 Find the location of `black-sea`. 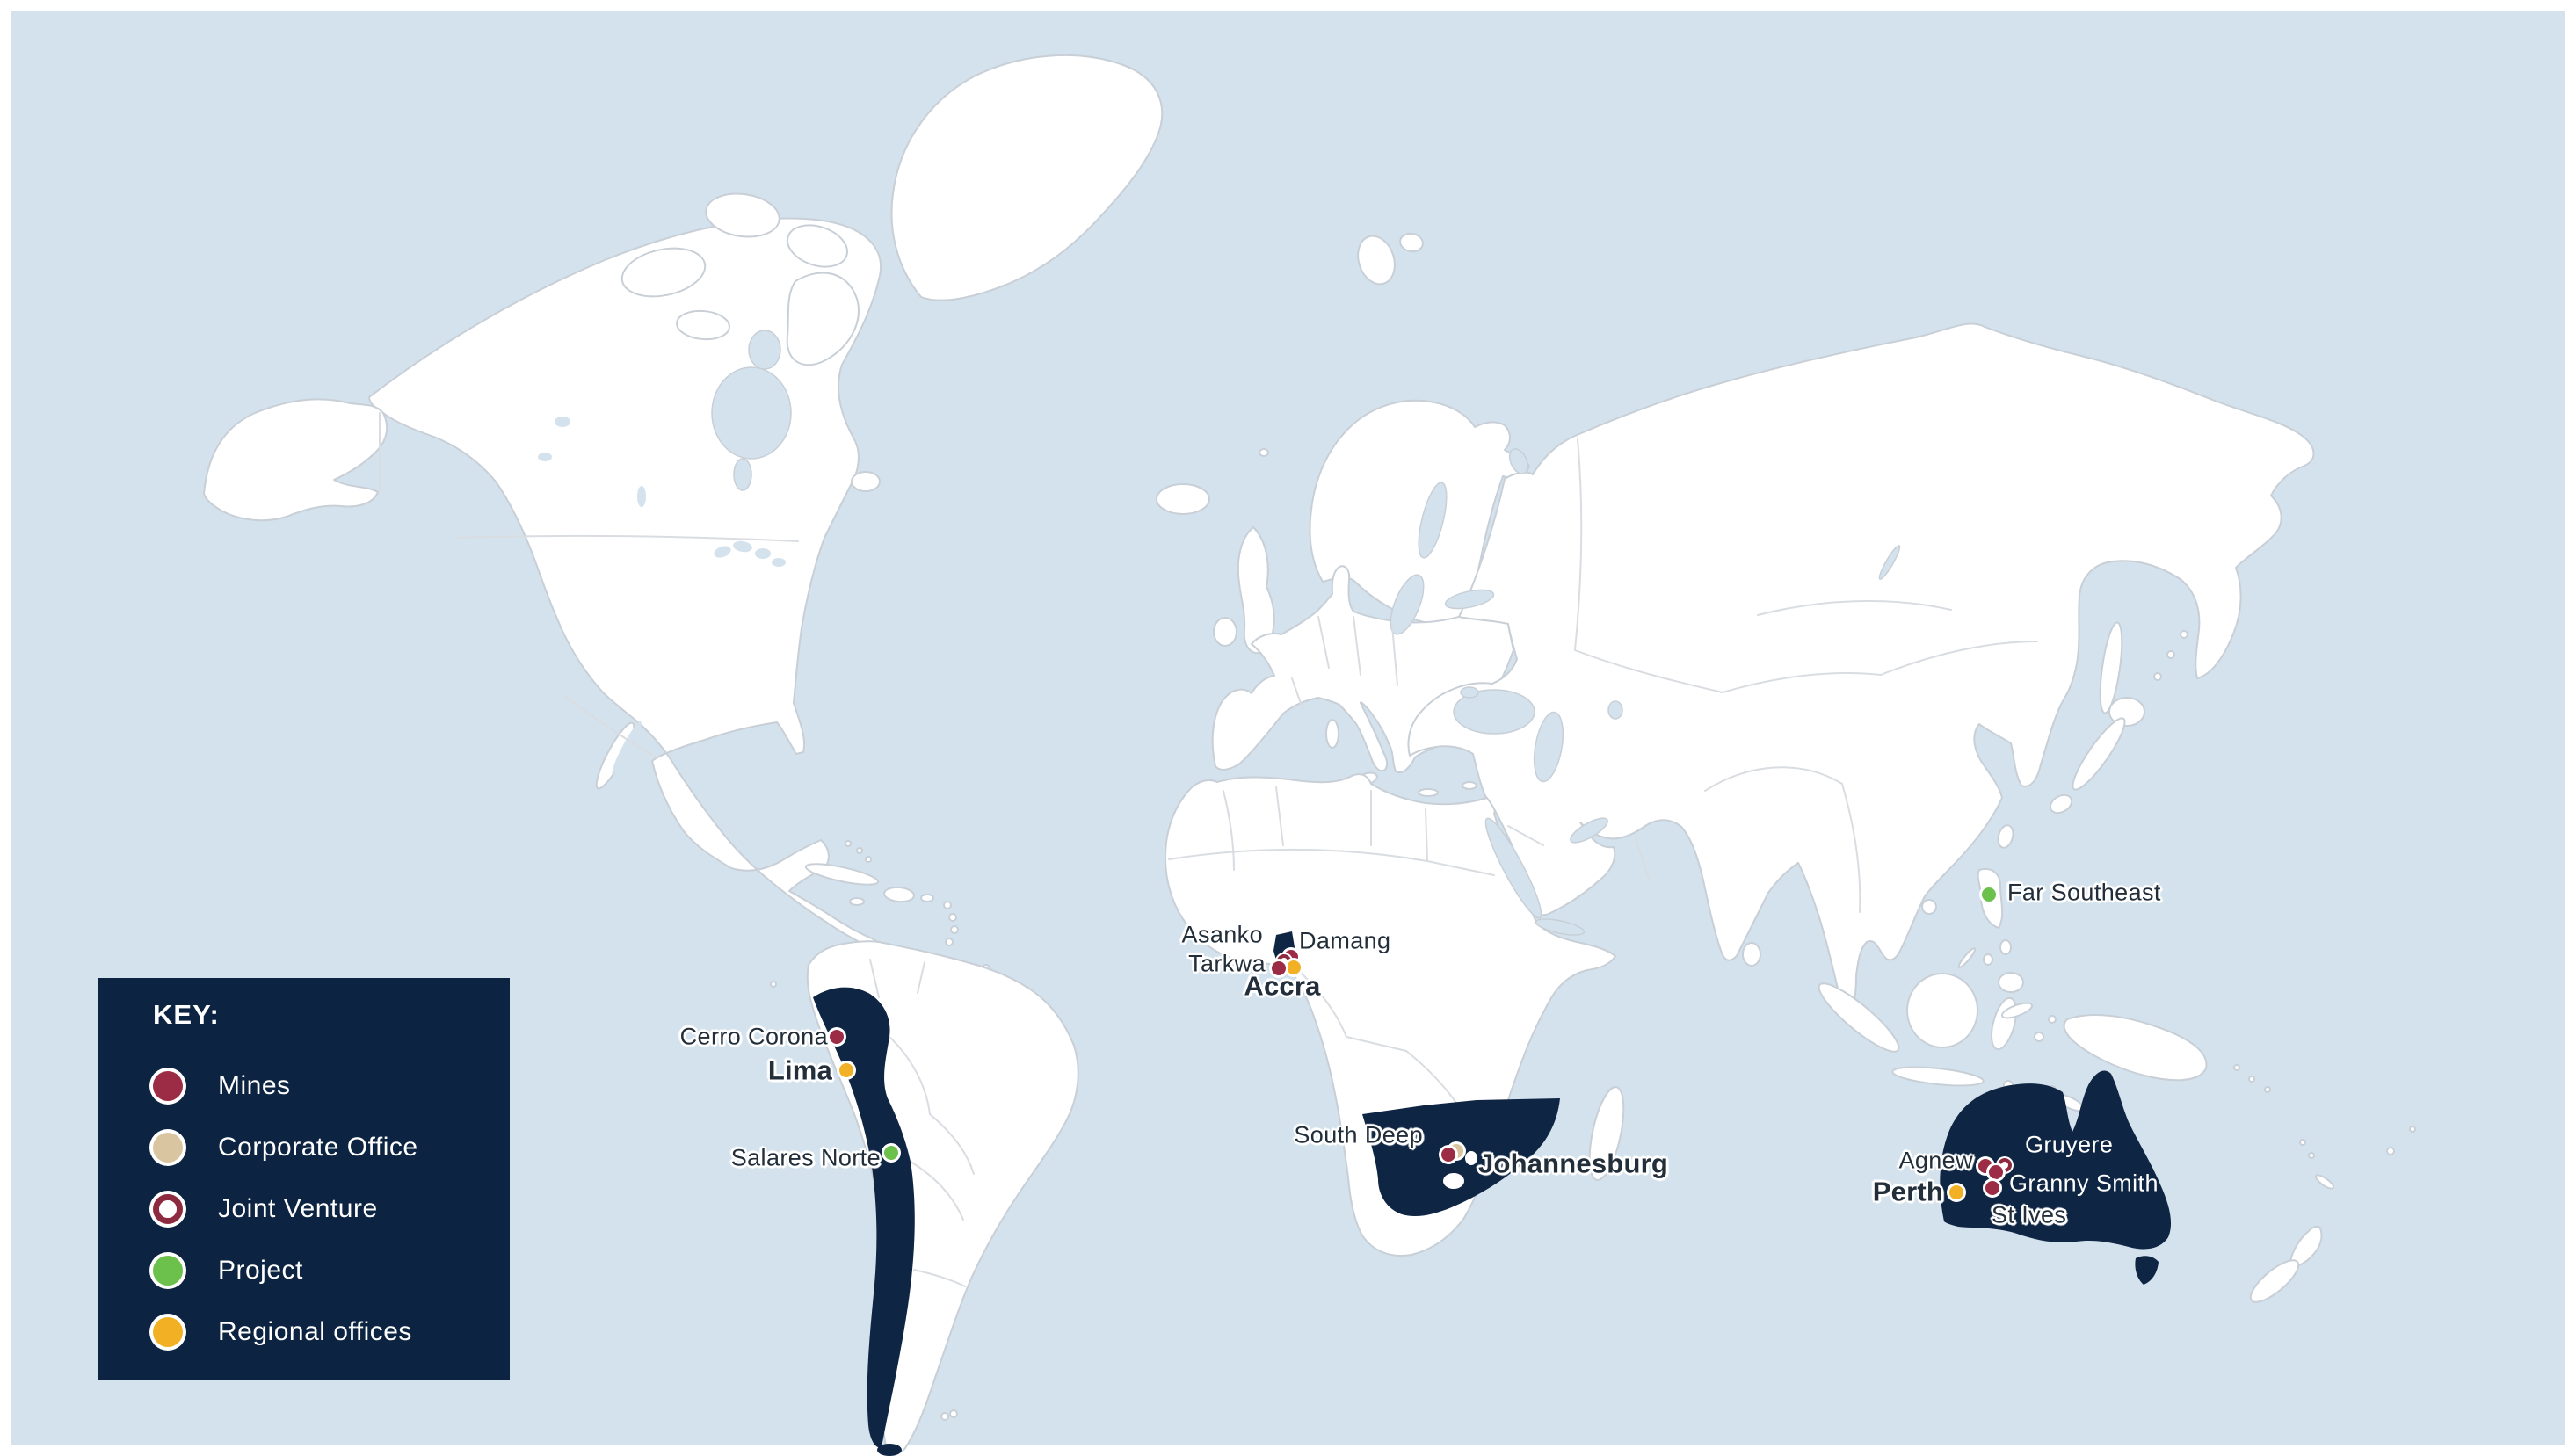

black-sea is located at coordinates (1494, 712).